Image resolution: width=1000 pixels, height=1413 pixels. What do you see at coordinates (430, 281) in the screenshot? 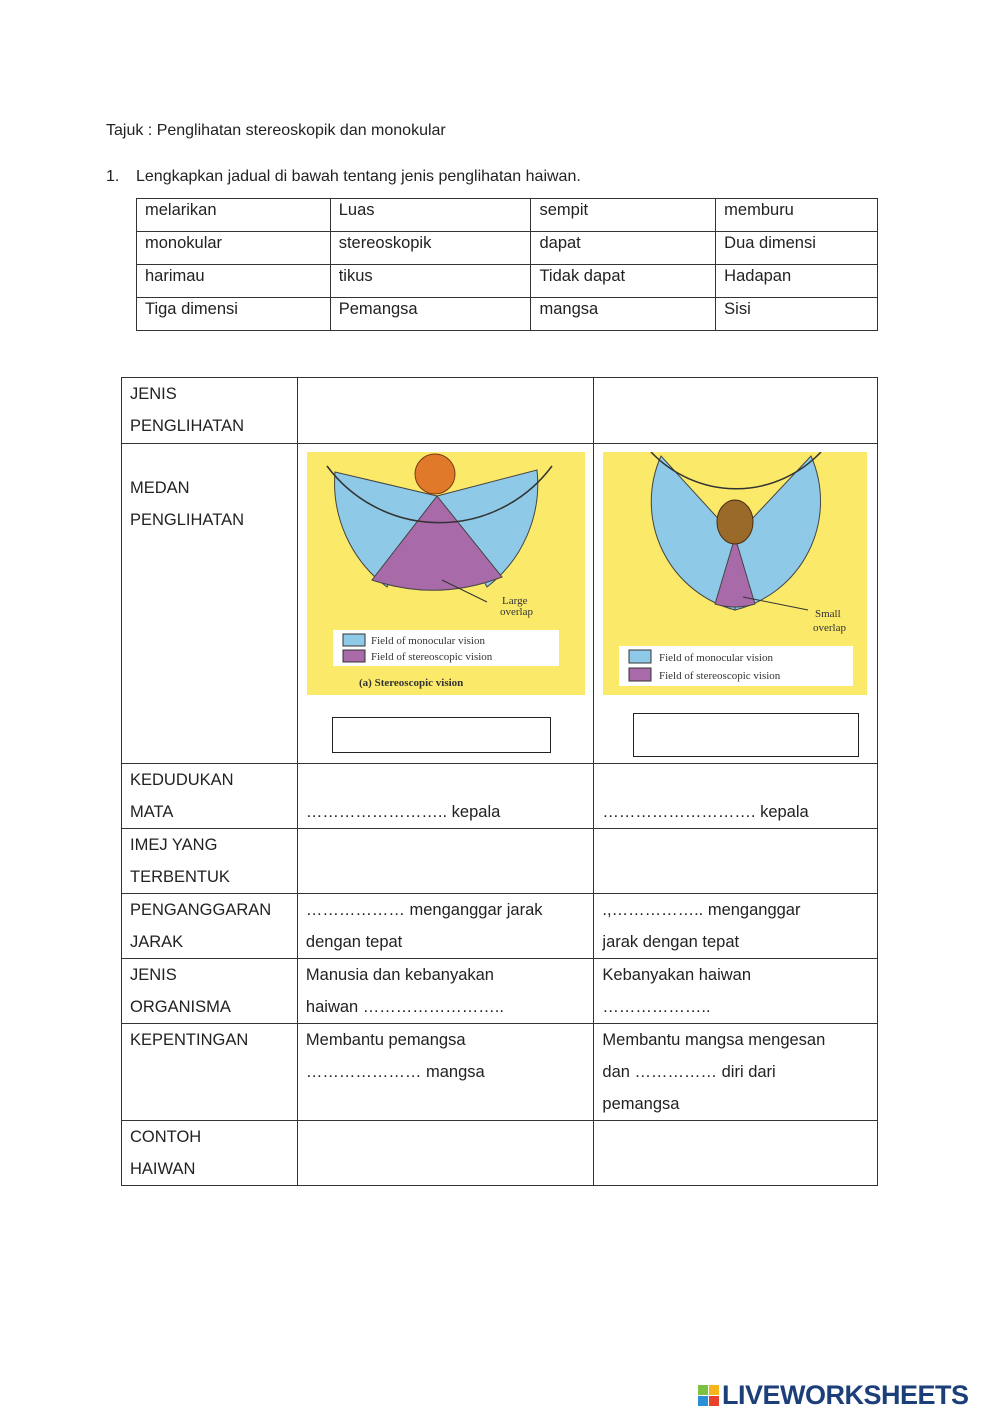
I see `word-bank-cell: tikus` at bounding box center [430, 281].